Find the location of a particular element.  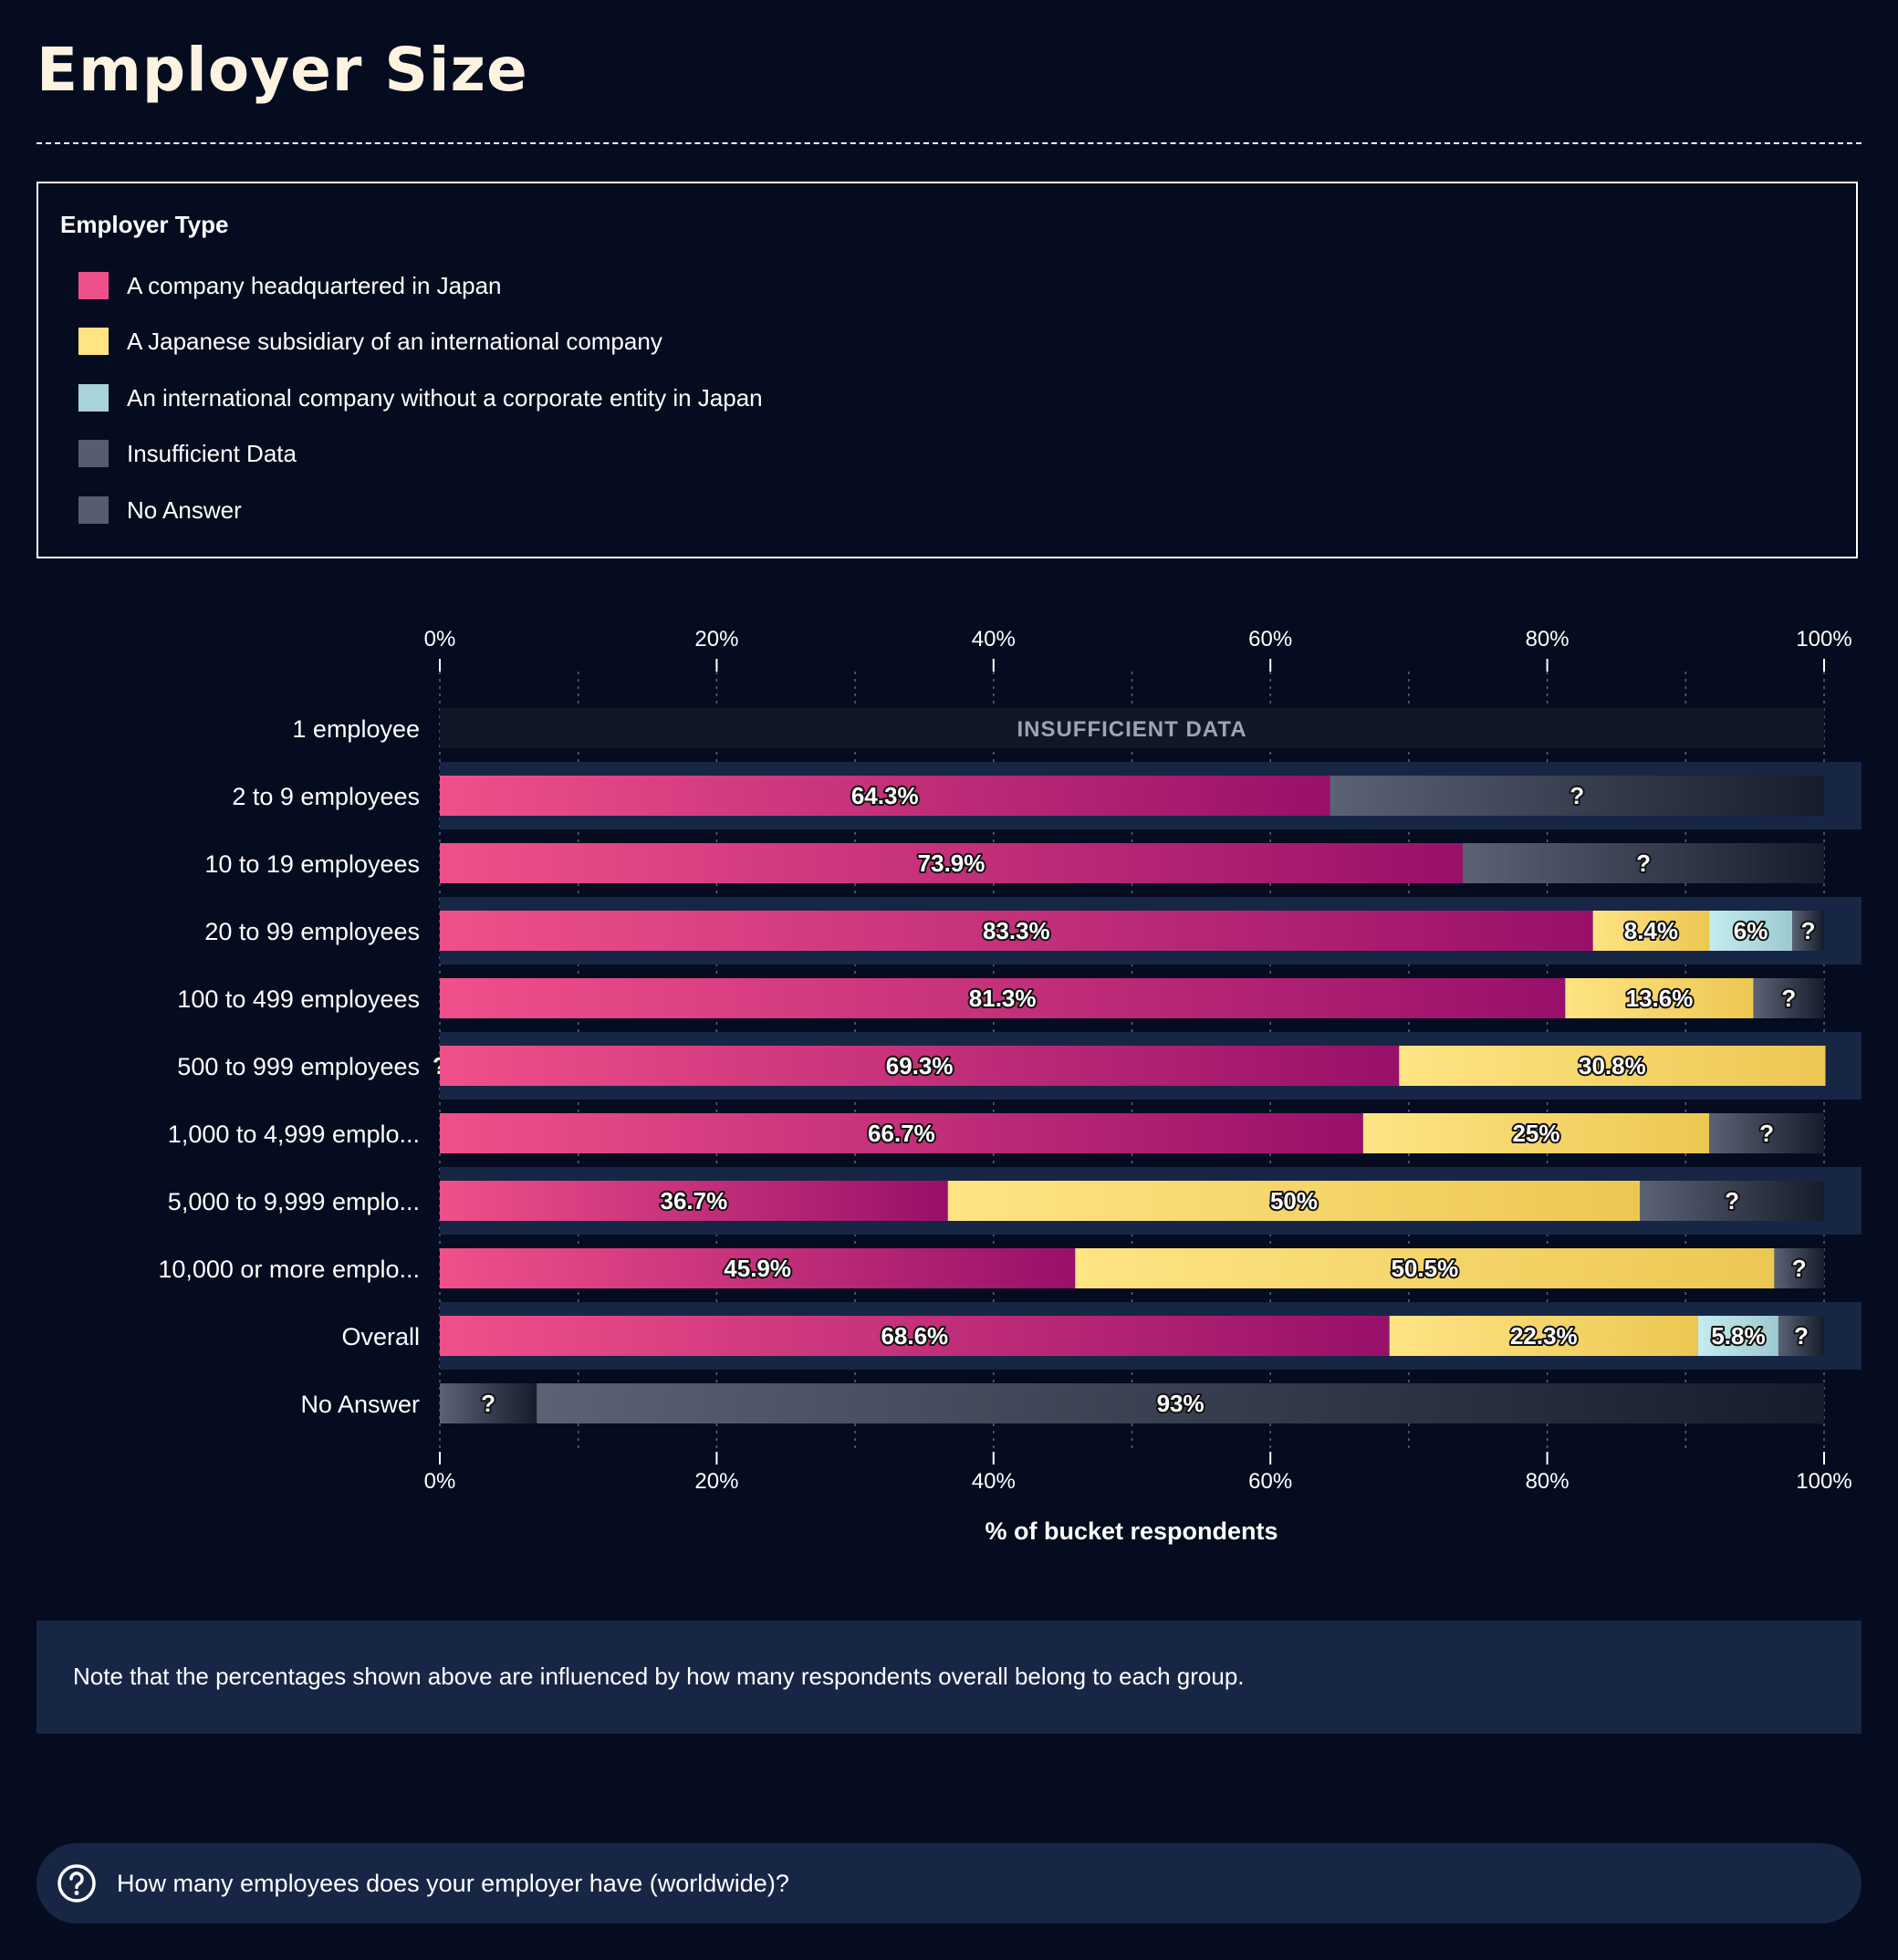

bar-value-label: 93% is located at coordinates (1180, 1403).